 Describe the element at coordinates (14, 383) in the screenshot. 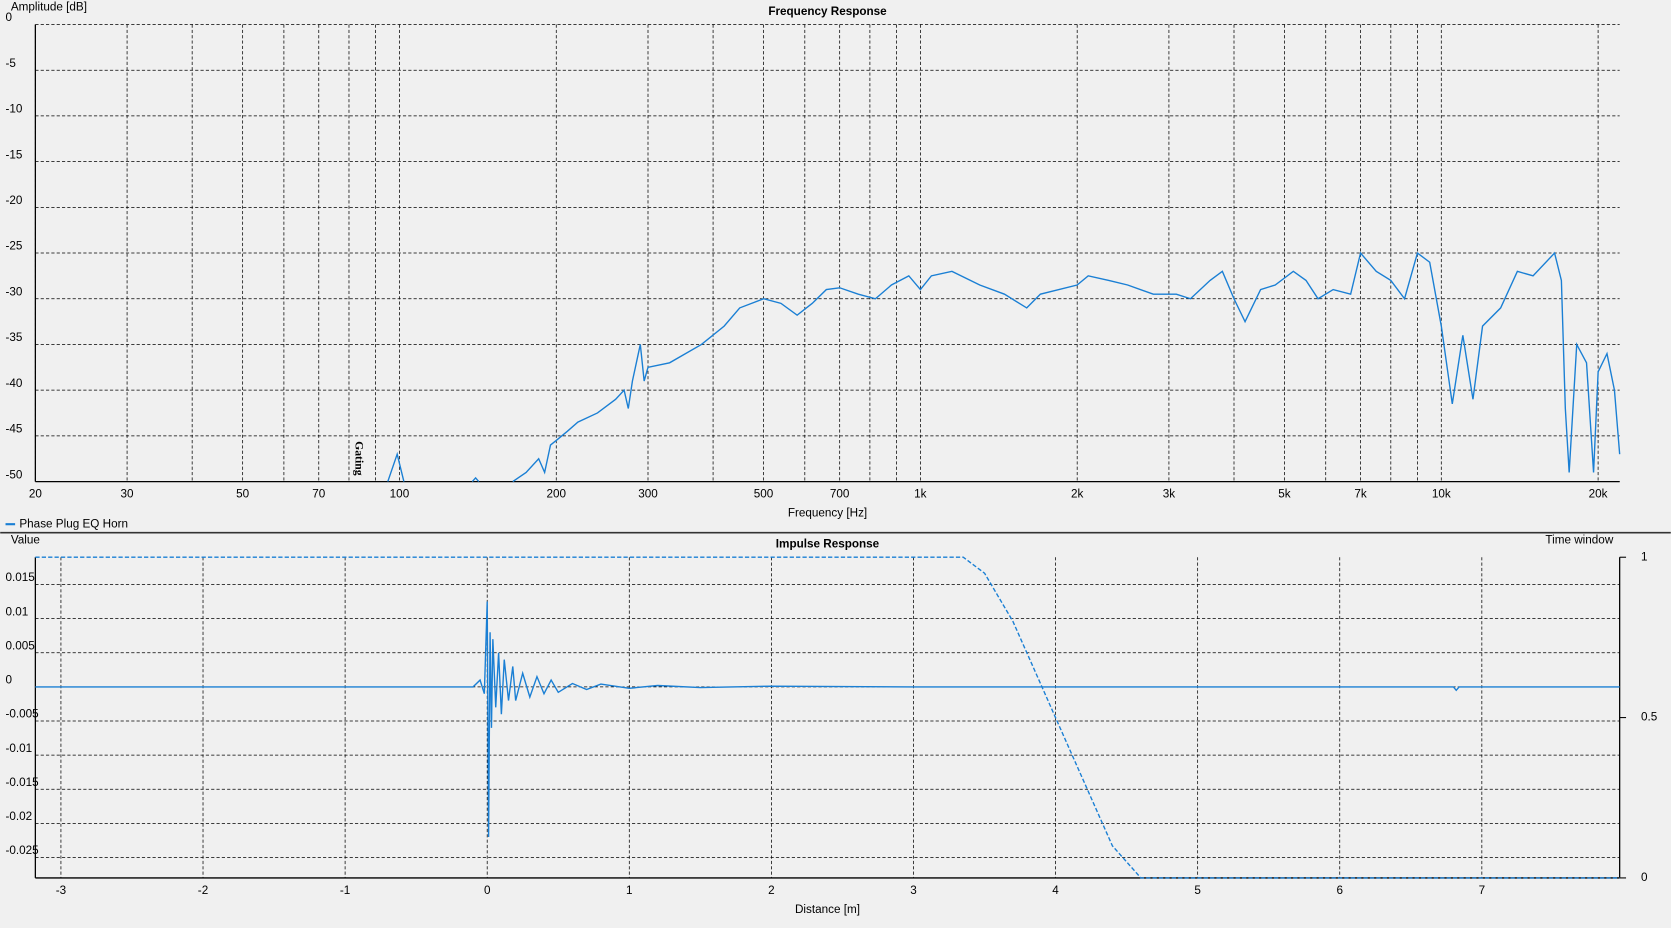

I see `y-tick-label: -40` at that location.